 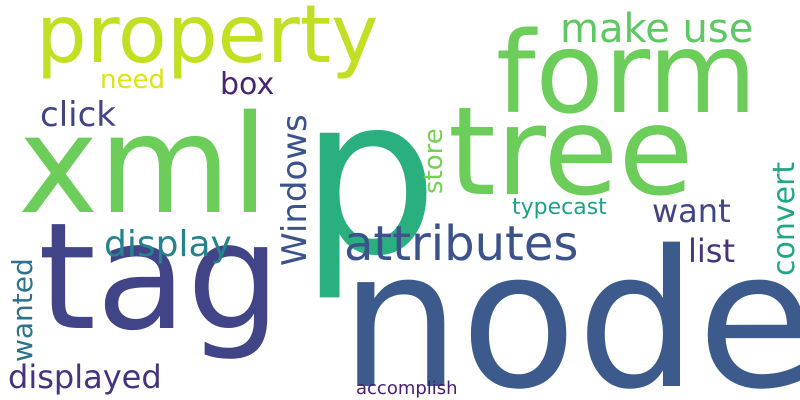 What do you see at coordinates (207, 40) in the screenshot?
I see `word-property: property` at bounding box center [207, 40].